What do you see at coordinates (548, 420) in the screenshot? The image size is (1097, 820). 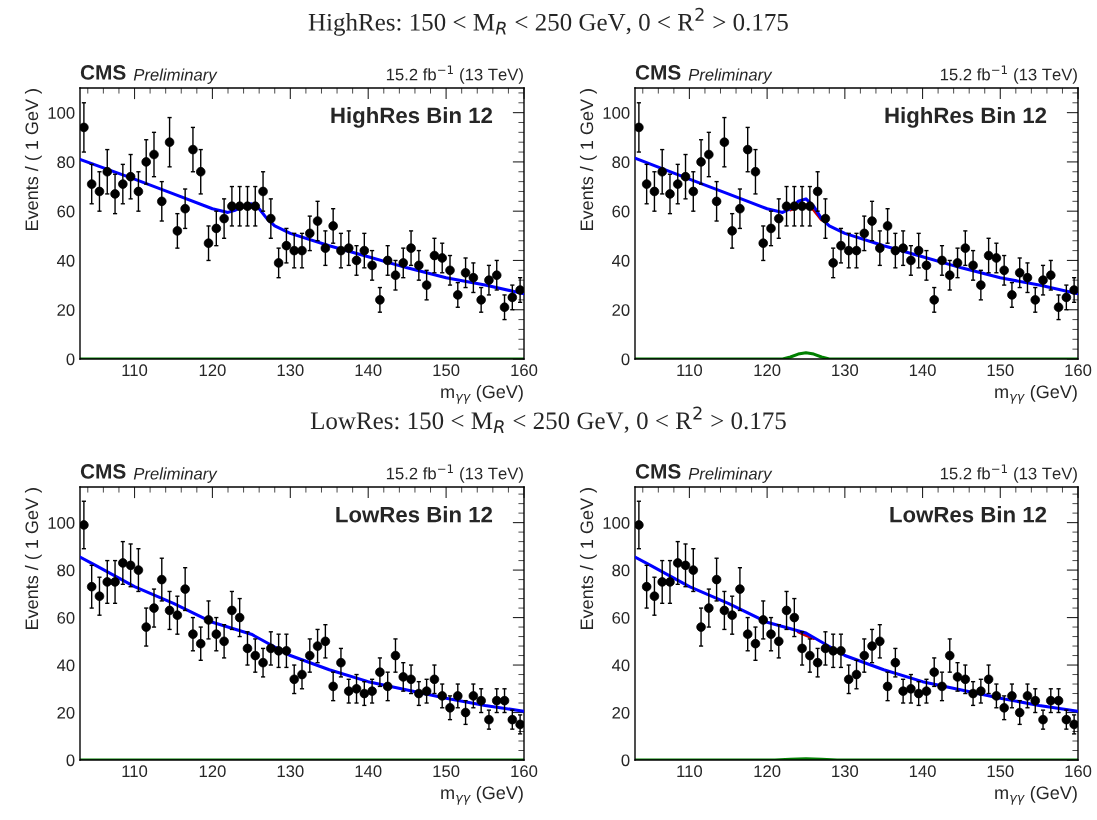 I see `chart-title: LowRes: 150 < M$_{R}$ < 250 GeV, 0 < R$^{2}$ > 0.175` at bounding box center [548, 420].